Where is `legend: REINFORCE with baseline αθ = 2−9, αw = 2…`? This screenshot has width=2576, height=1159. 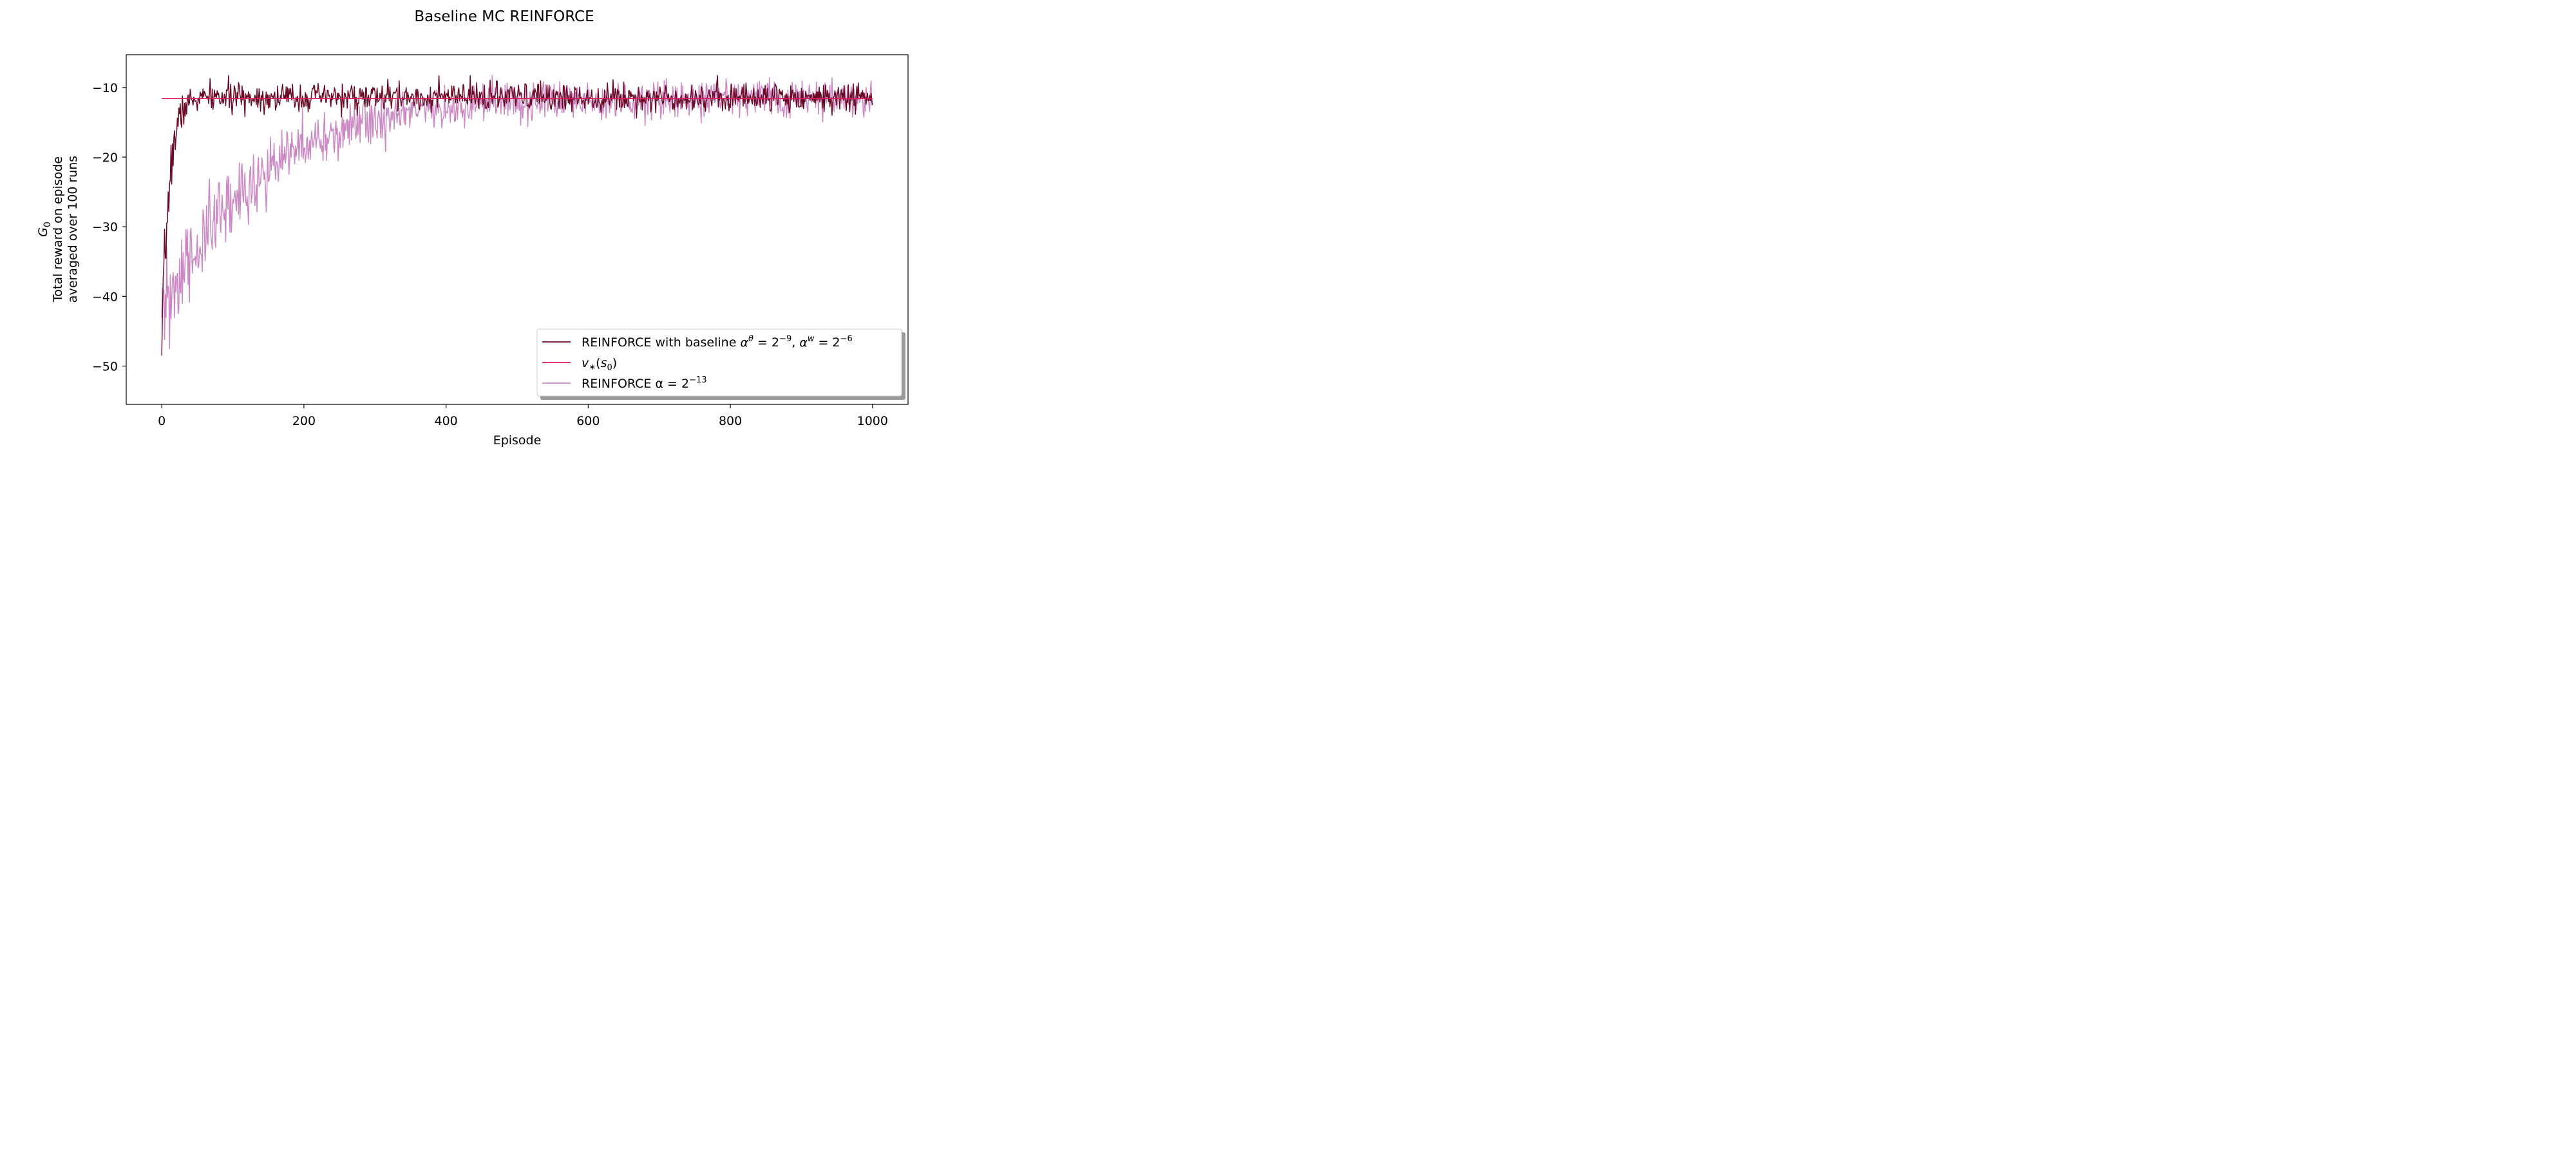 legend: REINFORCE with baseline αθ = 2−9, αw = 2… is located at coordinates (720, 364).